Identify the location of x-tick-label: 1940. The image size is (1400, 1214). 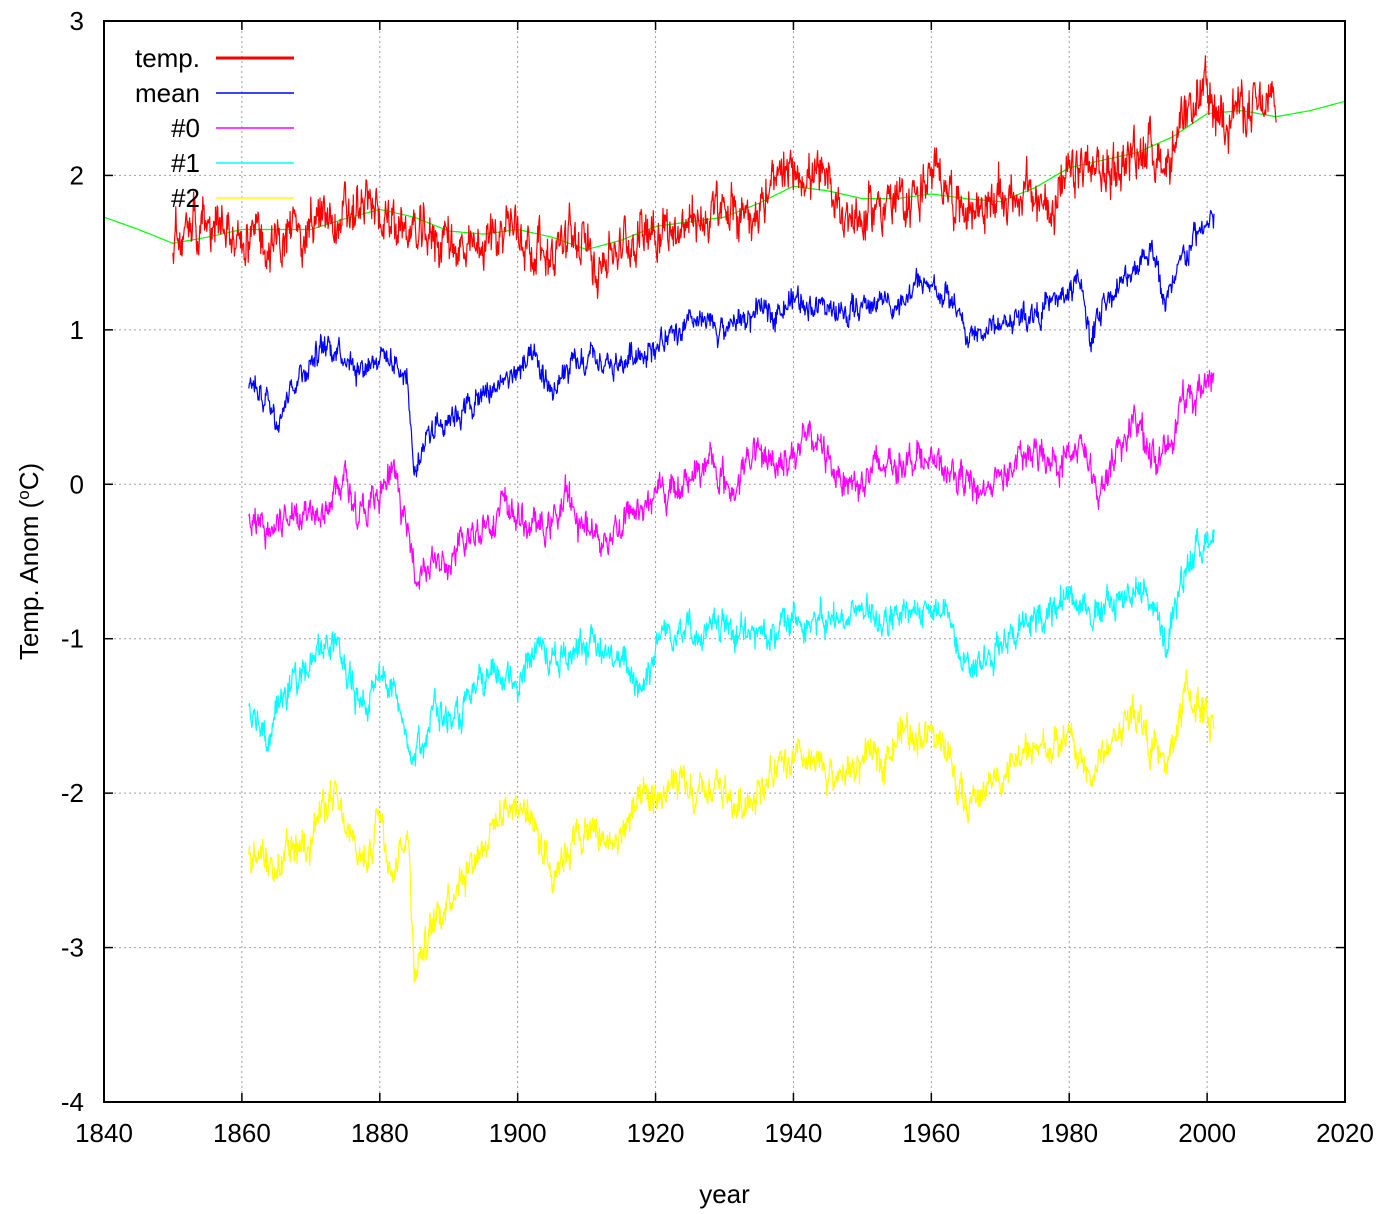
(794, 1133).